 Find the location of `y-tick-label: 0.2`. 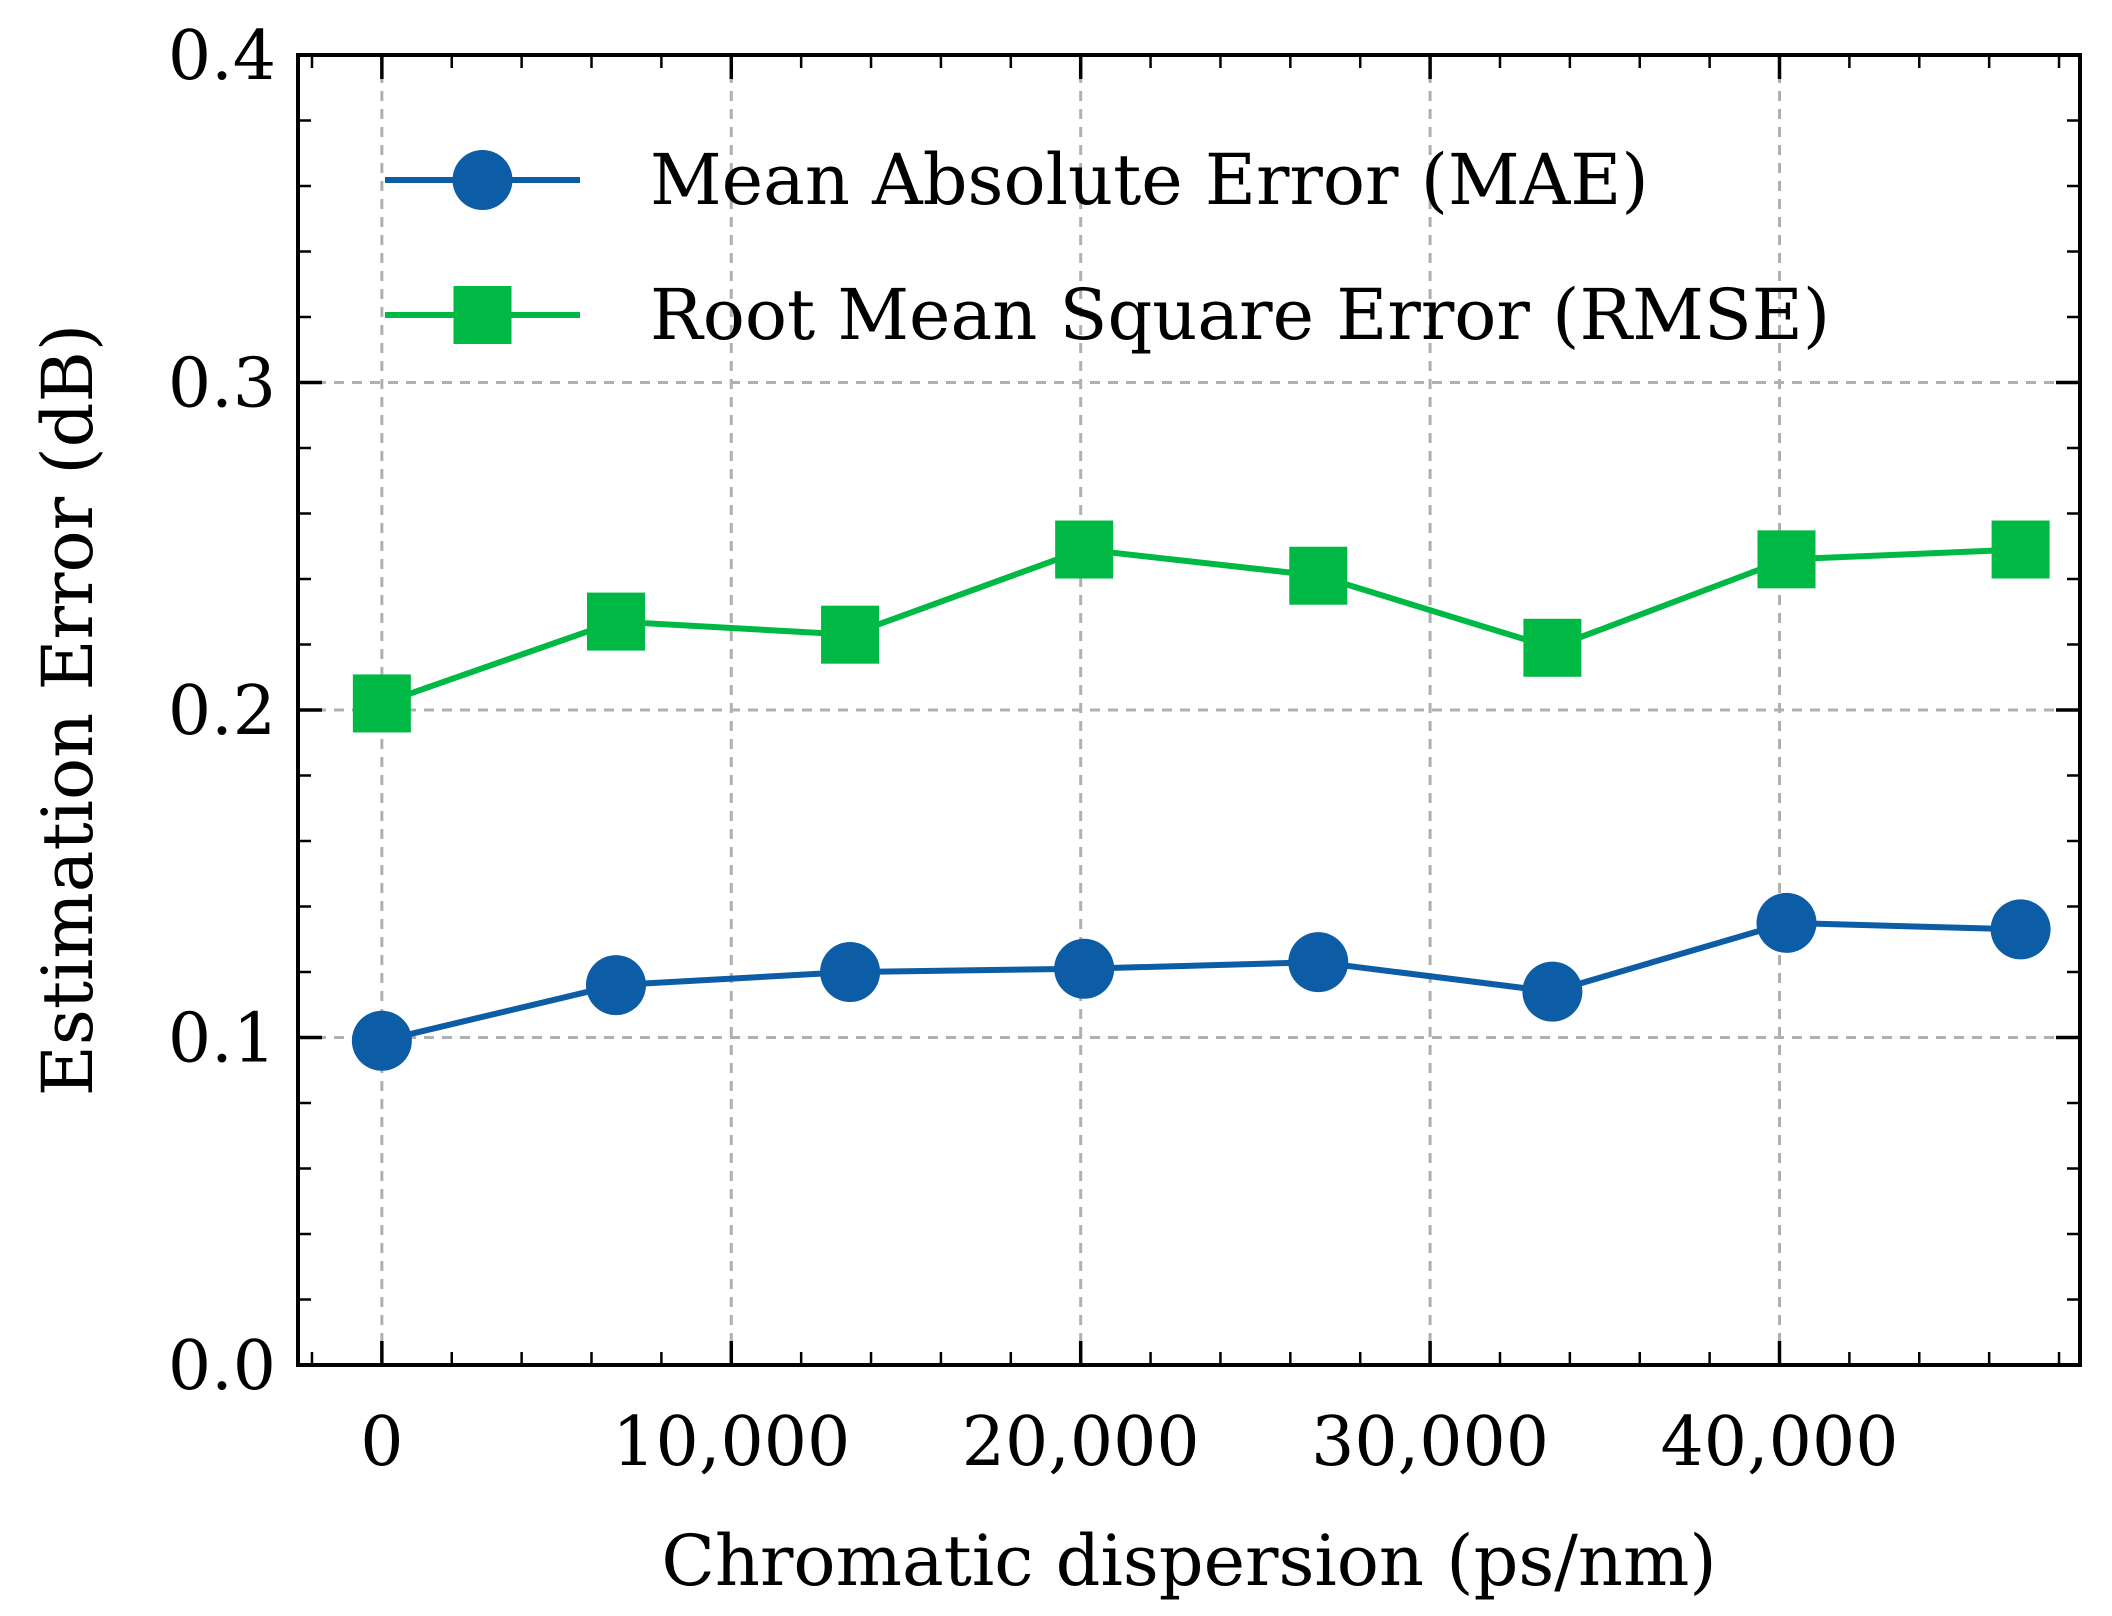

y-tick-label: 0.2 is located at coordinates (222, 711).